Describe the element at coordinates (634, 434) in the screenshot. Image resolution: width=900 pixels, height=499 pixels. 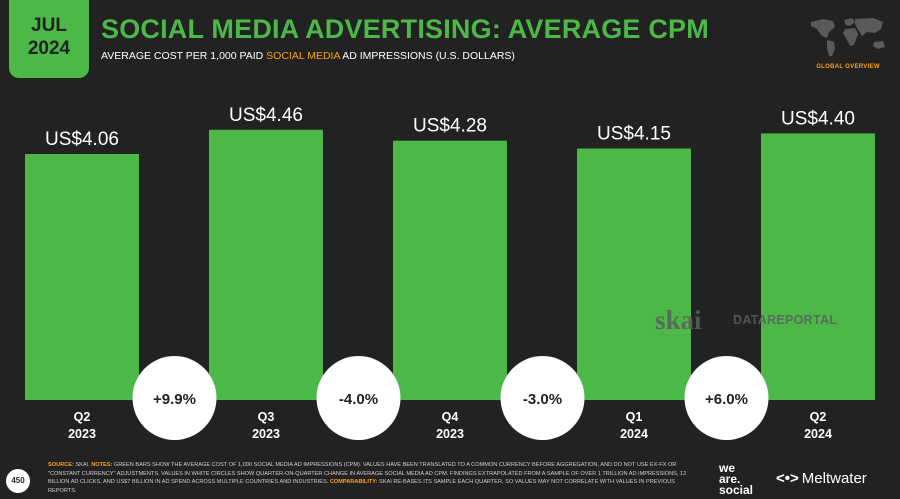
I see `category-year-4: 2024` at that location.